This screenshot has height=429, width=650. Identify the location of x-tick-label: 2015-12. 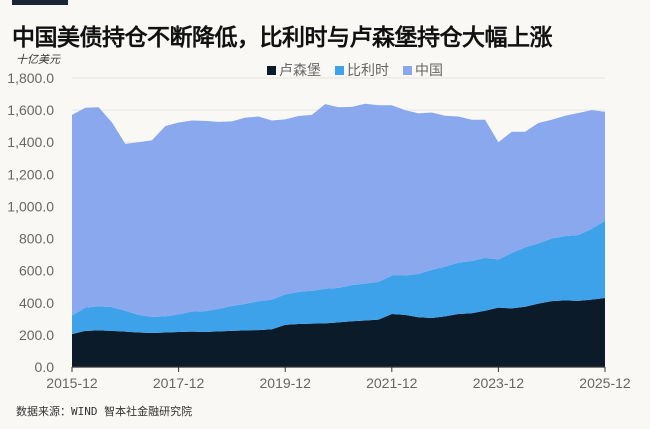
(72, 383).